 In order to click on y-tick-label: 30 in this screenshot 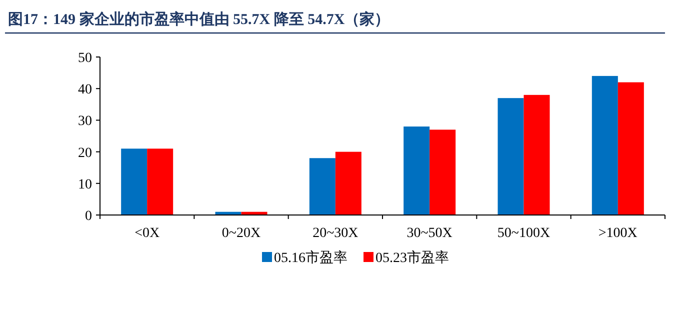, I will do `click(85, 122)`.